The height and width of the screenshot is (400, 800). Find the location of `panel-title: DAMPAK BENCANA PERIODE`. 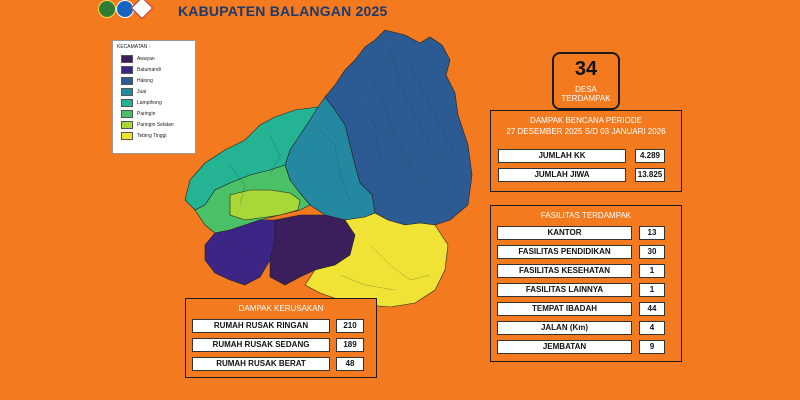

panel-title: DAMPAK BENCANA PERIODE is located at coordinates (586, 120).